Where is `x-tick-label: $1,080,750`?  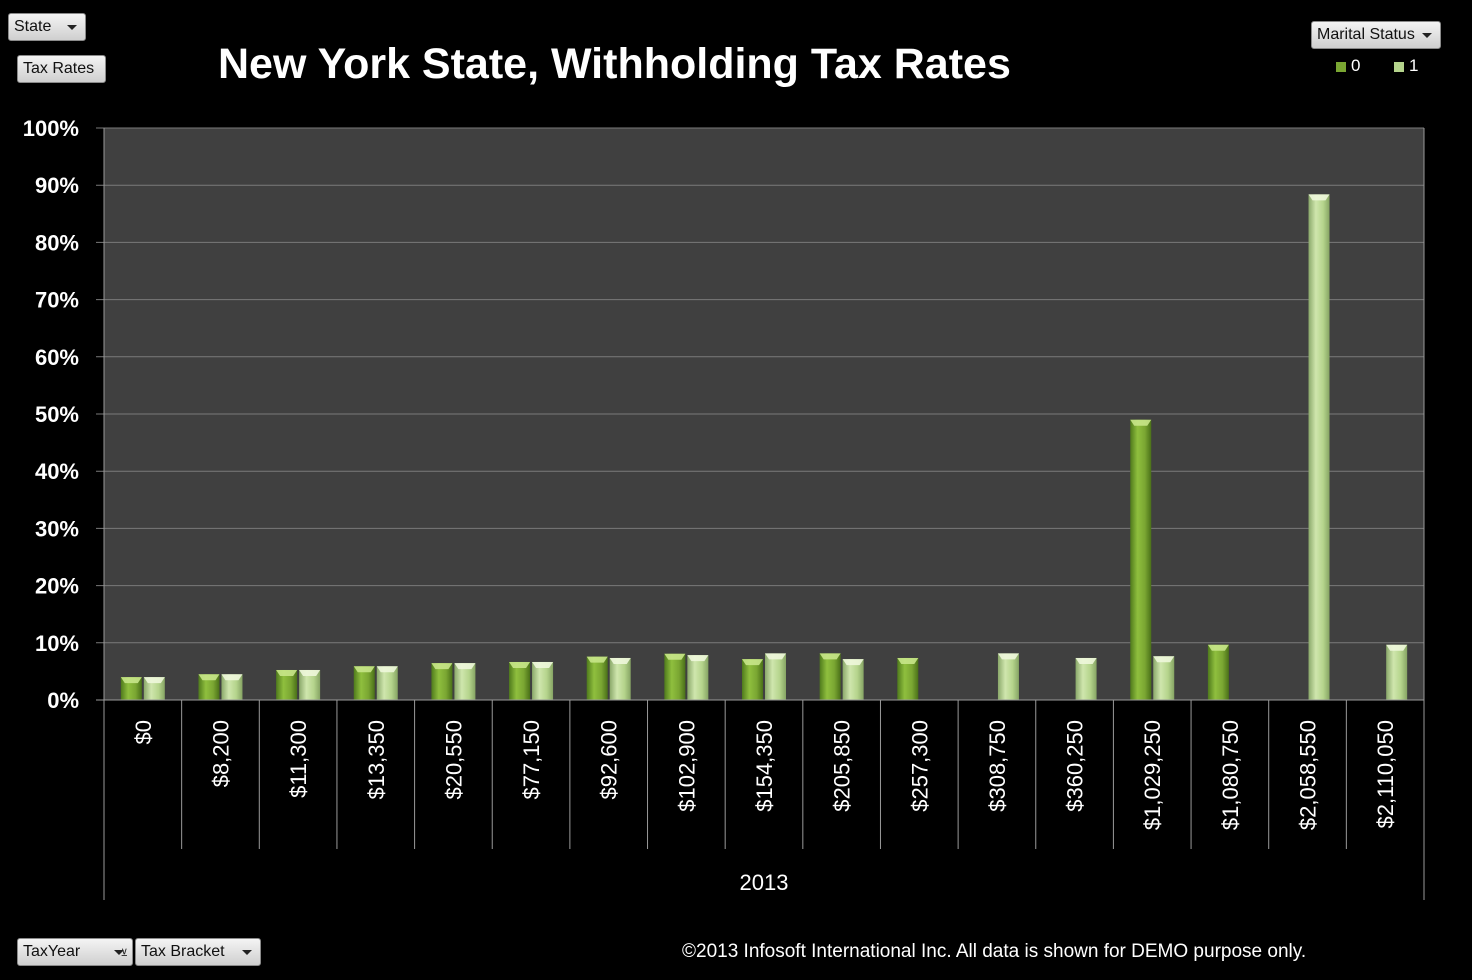
x-tick-label: $1,080,750 is located at coordinates (1230, 775).